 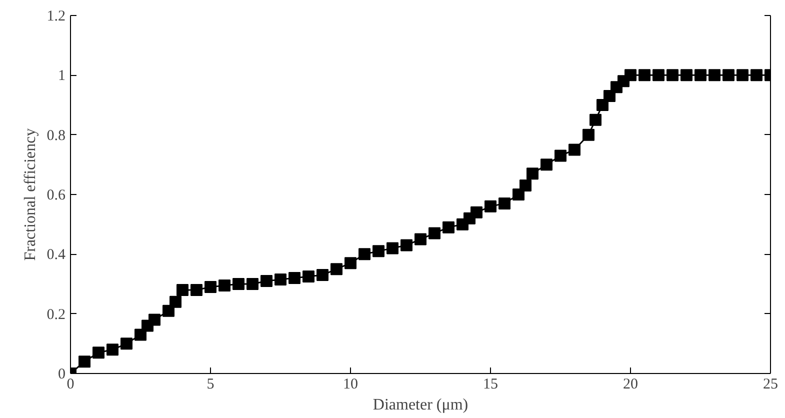 I want to click on y-tick-label: 1, so click(x=62, y=76).